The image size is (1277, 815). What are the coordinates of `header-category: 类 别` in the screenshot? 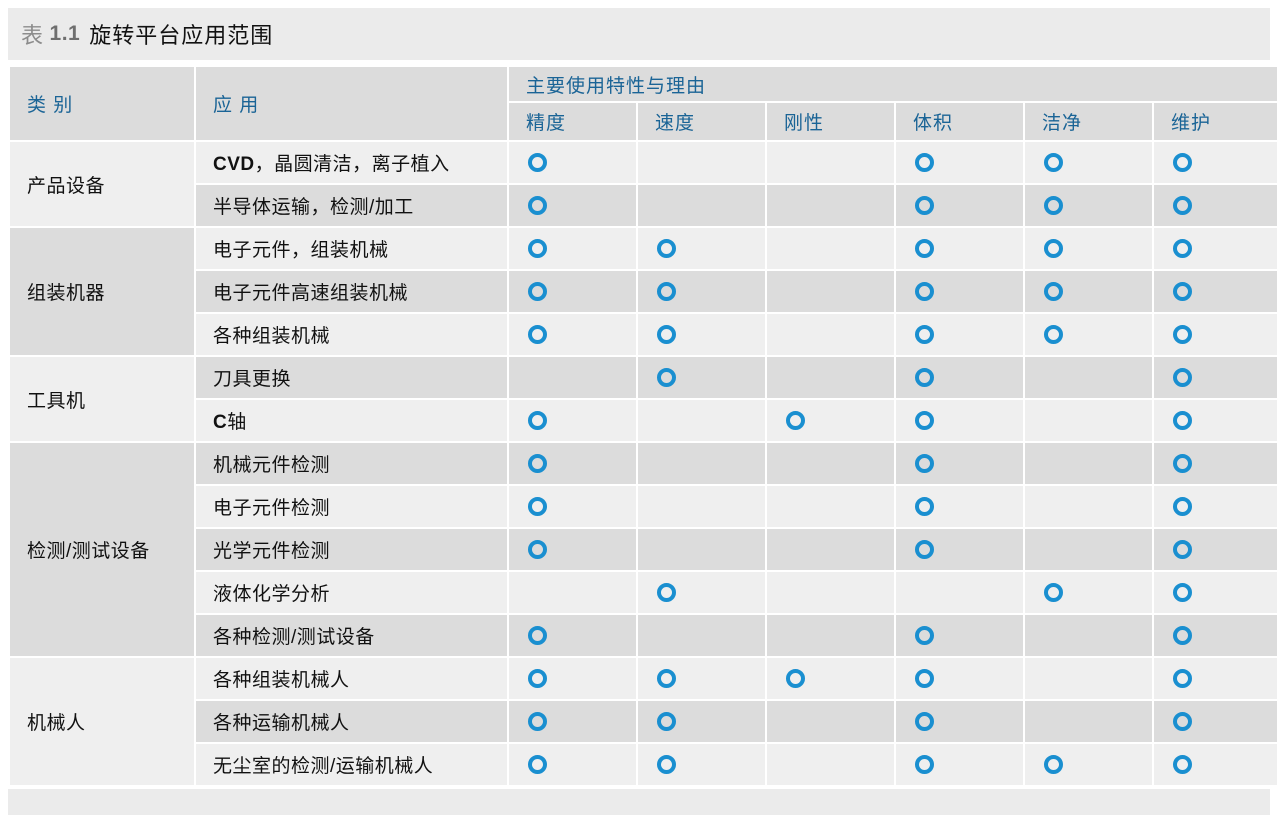 It's located at (102, 103).